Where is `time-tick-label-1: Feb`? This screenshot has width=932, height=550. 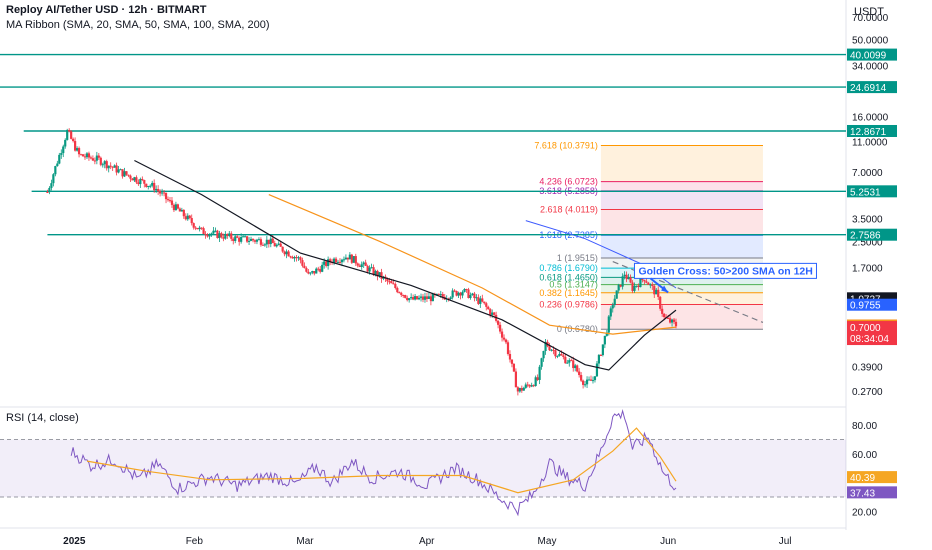
time-tick-label-1: Feb is located at coordinates (195, 541).